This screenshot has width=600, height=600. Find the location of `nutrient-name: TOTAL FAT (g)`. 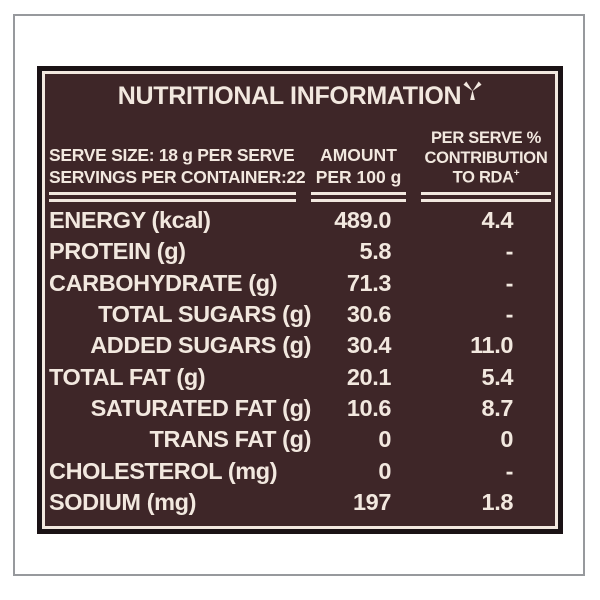

nutrient-name: TOTAL FAT (g) is located at coordinates (127, 376).